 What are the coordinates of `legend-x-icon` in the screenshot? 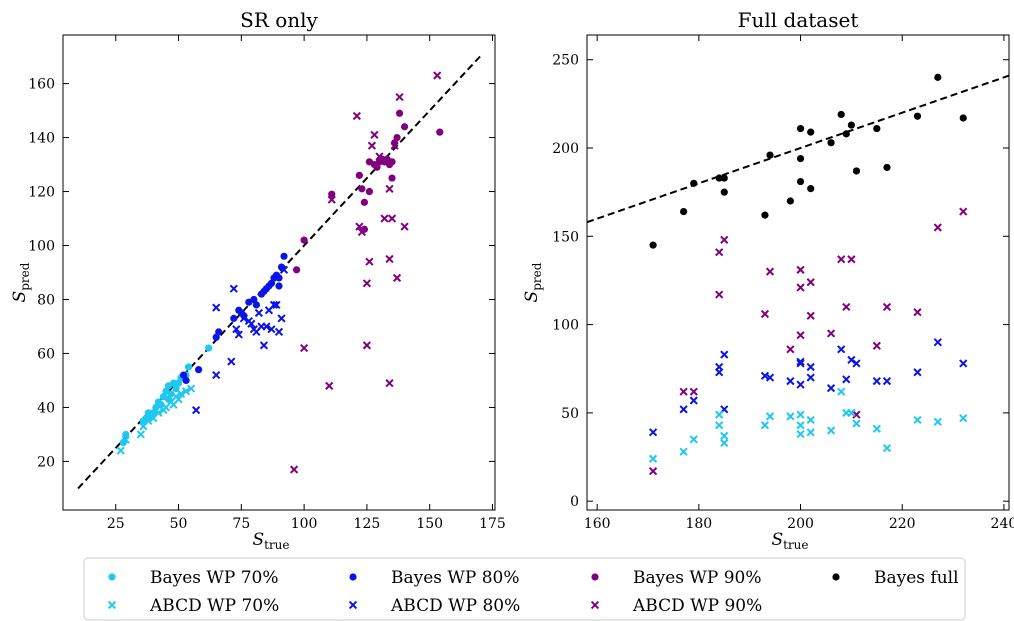 It's located at (112, 605).